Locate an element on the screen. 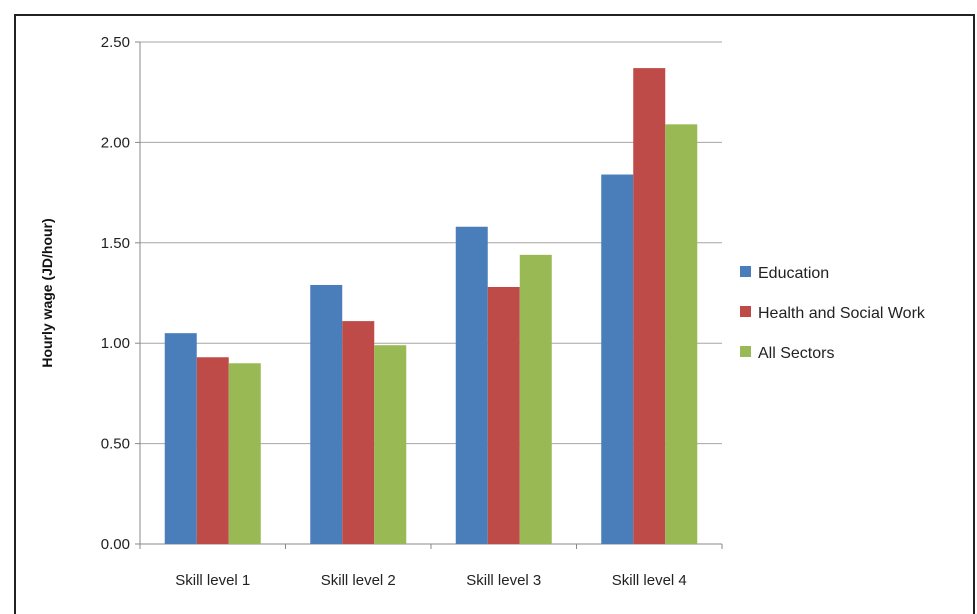 The height and width of the screenshot is (614, 977). legend-label: Health and Social Work is located at coordinates (842, 313).